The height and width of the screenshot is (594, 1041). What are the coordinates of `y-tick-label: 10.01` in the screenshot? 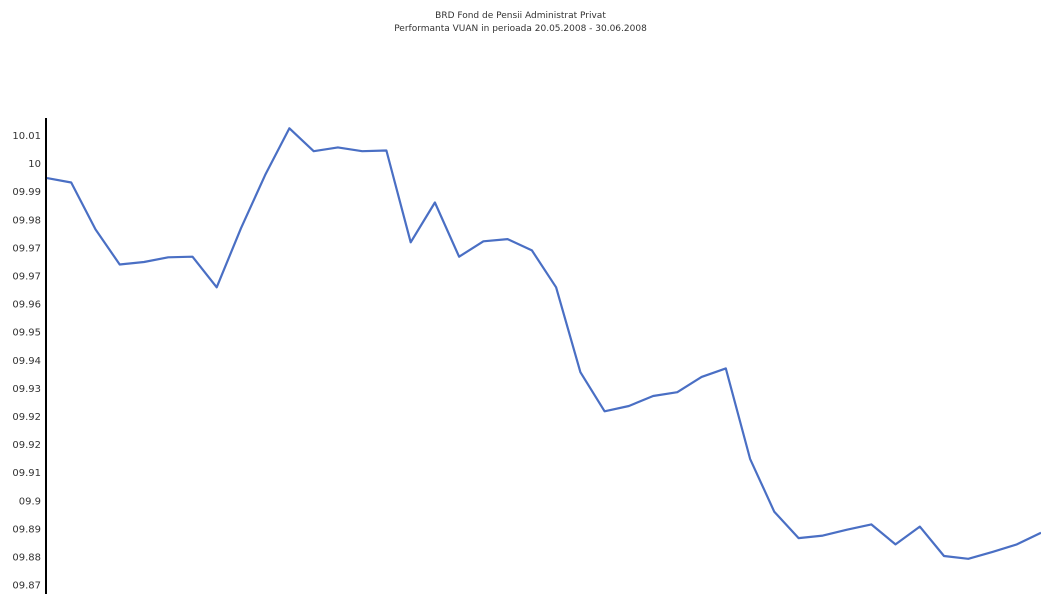 It's located at (26, 136).